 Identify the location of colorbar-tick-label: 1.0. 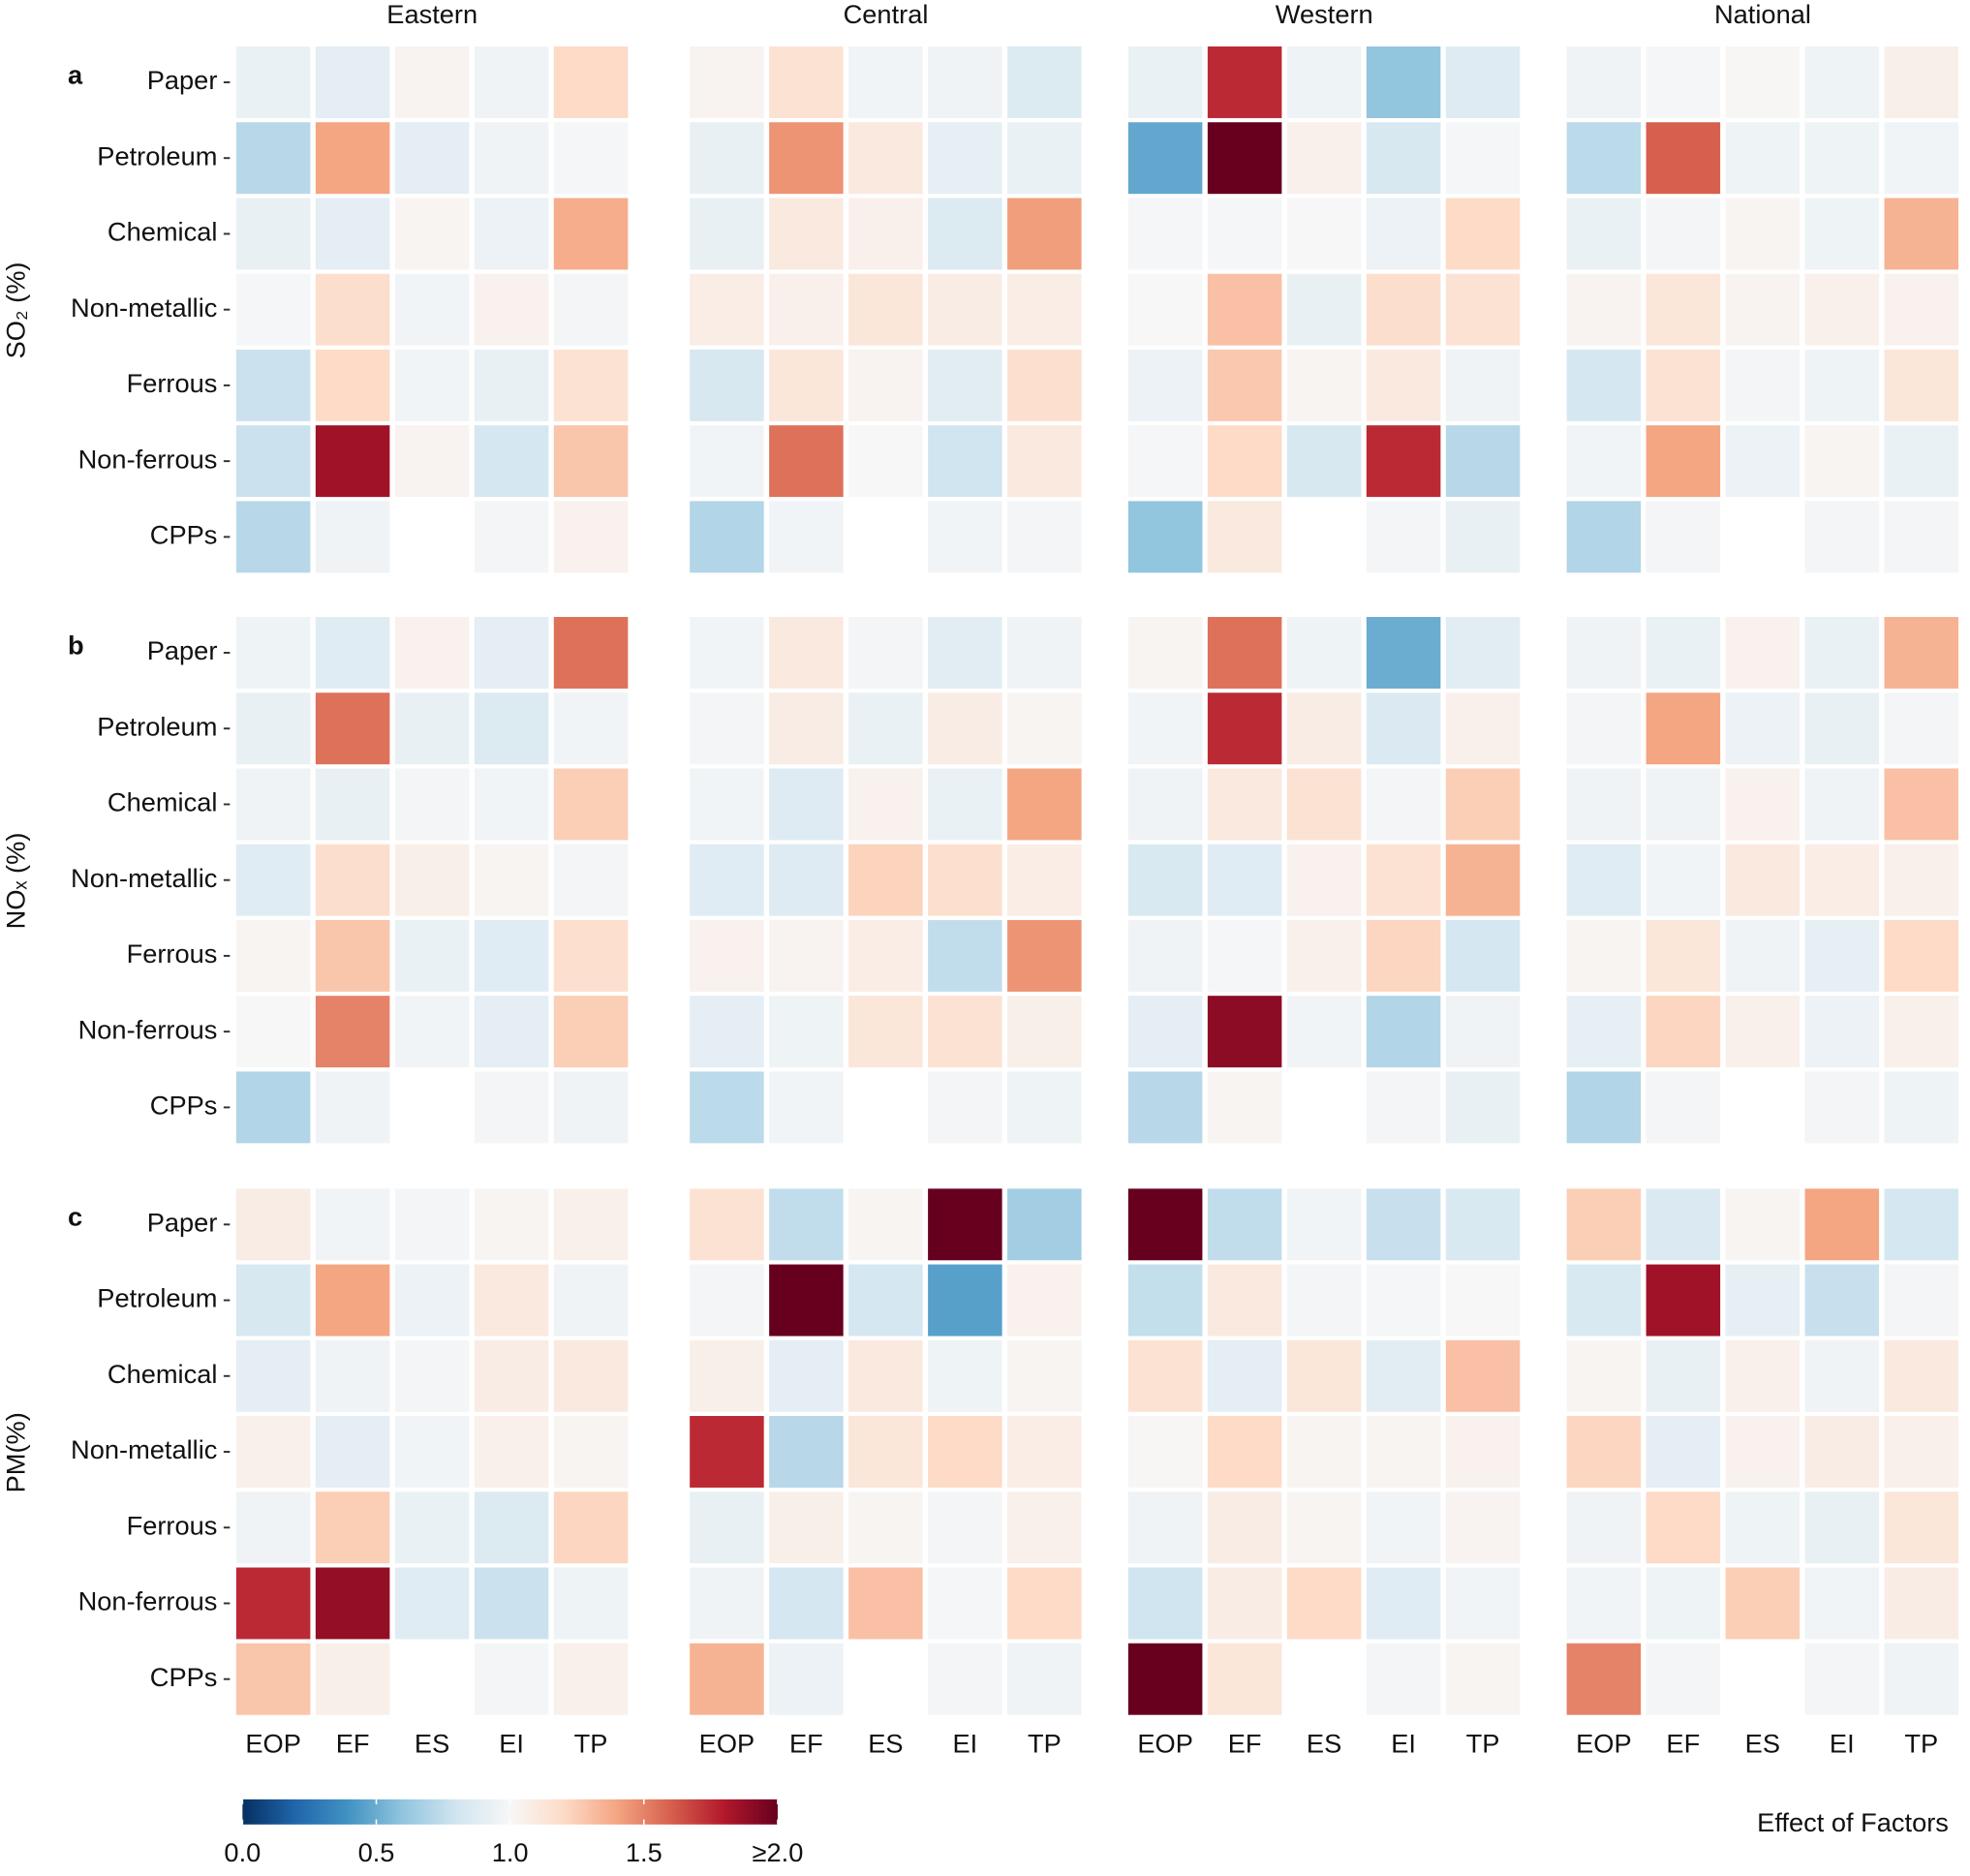
(510, 1852).